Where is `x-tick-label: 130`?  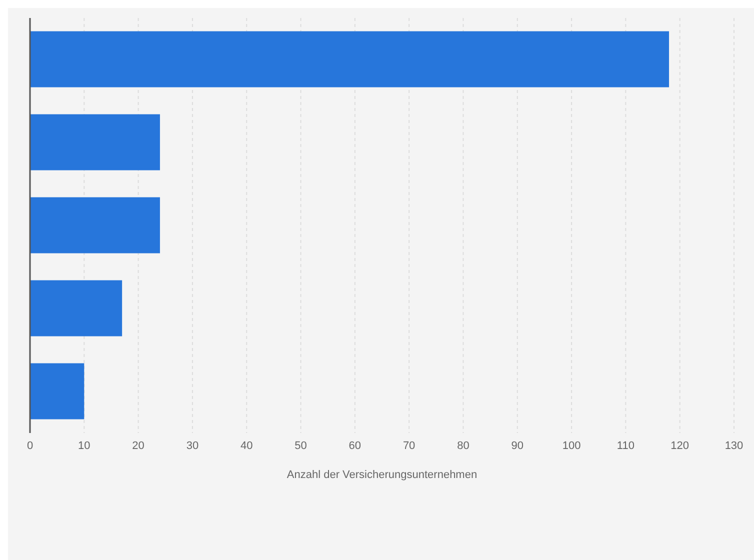 x-tick-label: 130 is located at coordinates (734, 446).